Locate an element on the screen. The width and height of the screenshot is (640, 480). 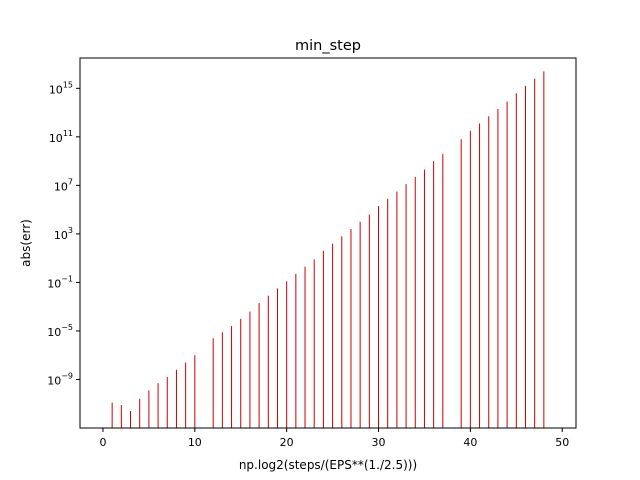
x-tick-label: 50 is located at coordinates (562, 442).